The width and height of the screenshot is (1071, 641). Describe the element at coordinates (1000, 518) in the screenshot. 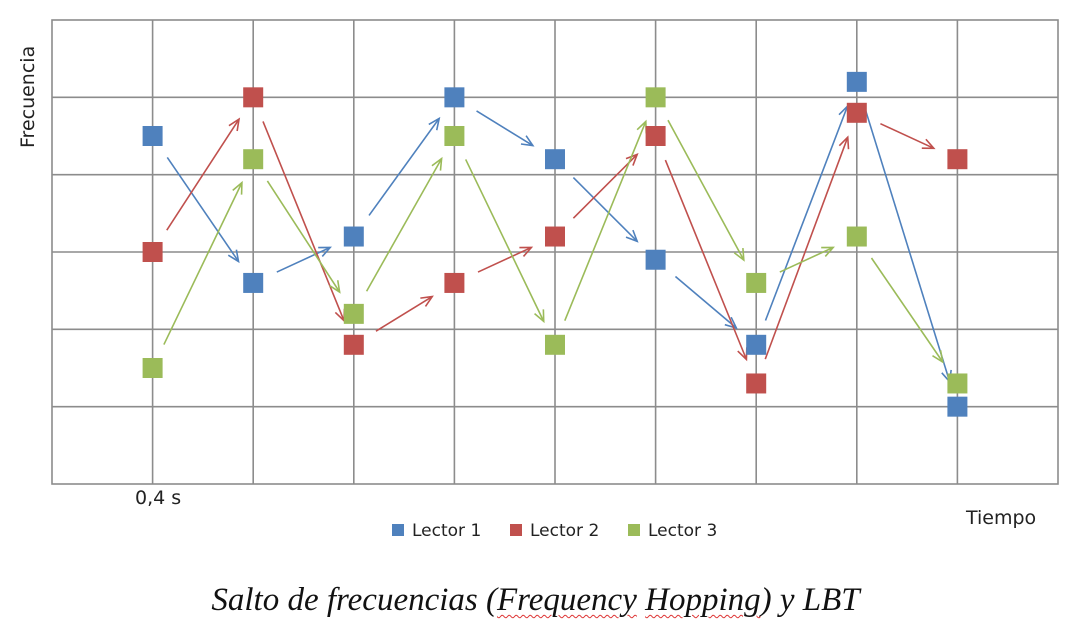

I see `x-axis-label: Tiempo` at that location.